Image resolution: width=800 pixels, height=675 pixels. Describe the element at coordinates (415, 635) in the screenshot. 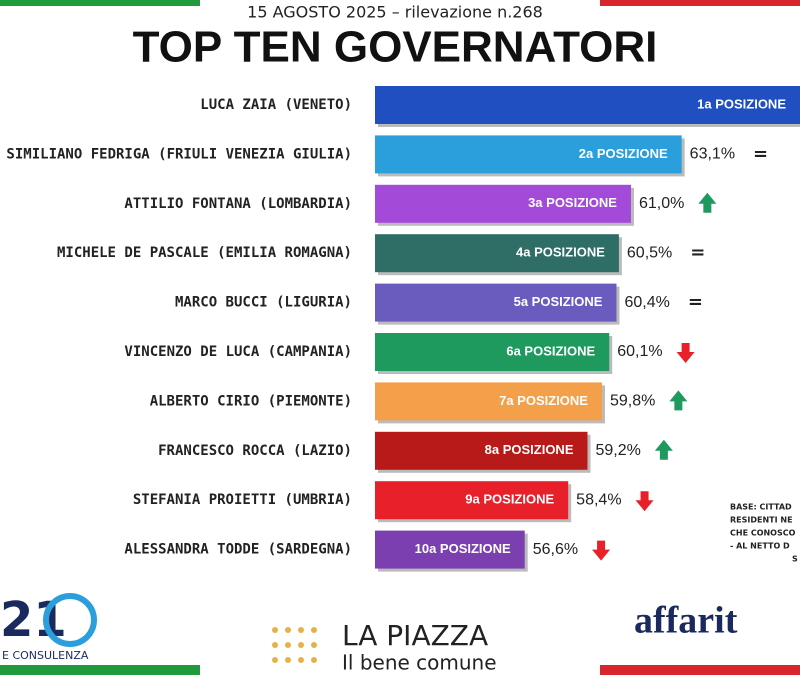

I see `logo: LA PIAZZA` at that location.